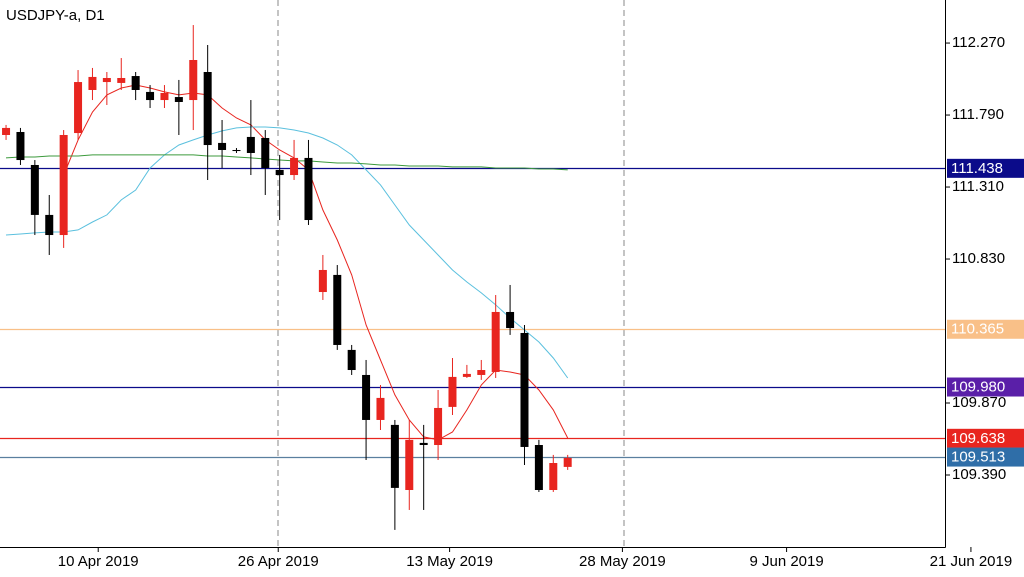 This screenshot has height=577, width=1024. Describe the element at coordinates (786, 561) in the screenshot. I see `x-tick-label: 9 Jun 2019` at that location.